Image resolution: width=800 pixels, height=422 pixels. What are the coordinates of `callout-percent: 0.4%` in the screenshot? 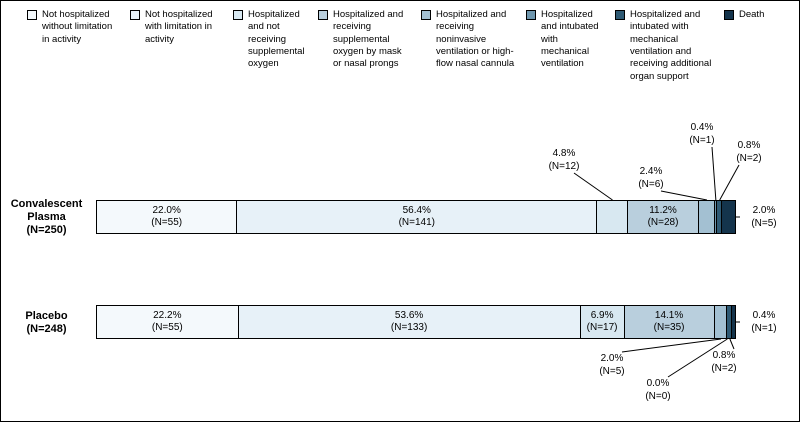 It's located at (702, 127).